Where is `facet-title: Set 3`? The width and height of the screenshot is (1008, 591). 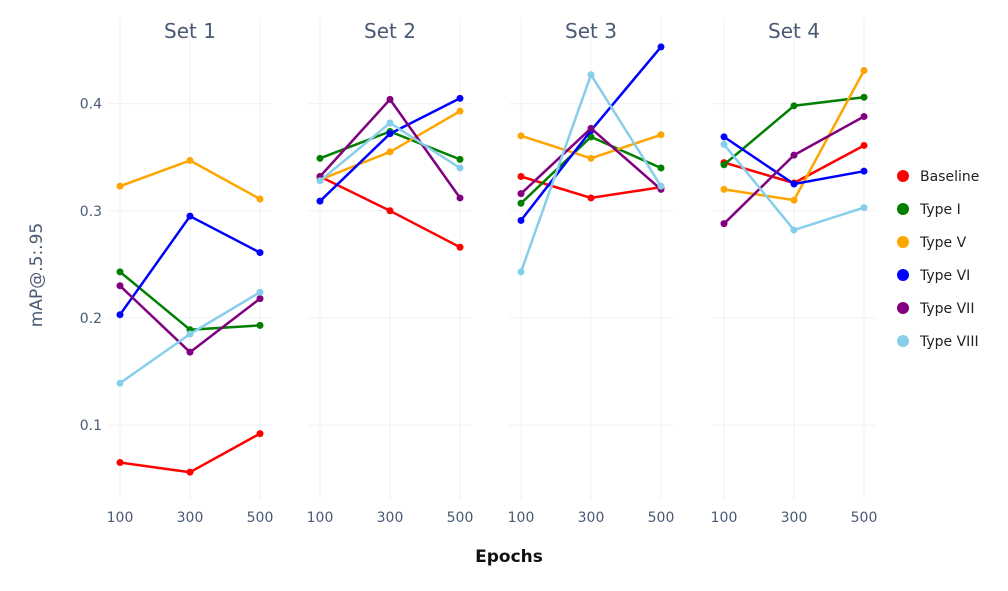
facet-title: Set 3 is located at coordinates (591, 31).